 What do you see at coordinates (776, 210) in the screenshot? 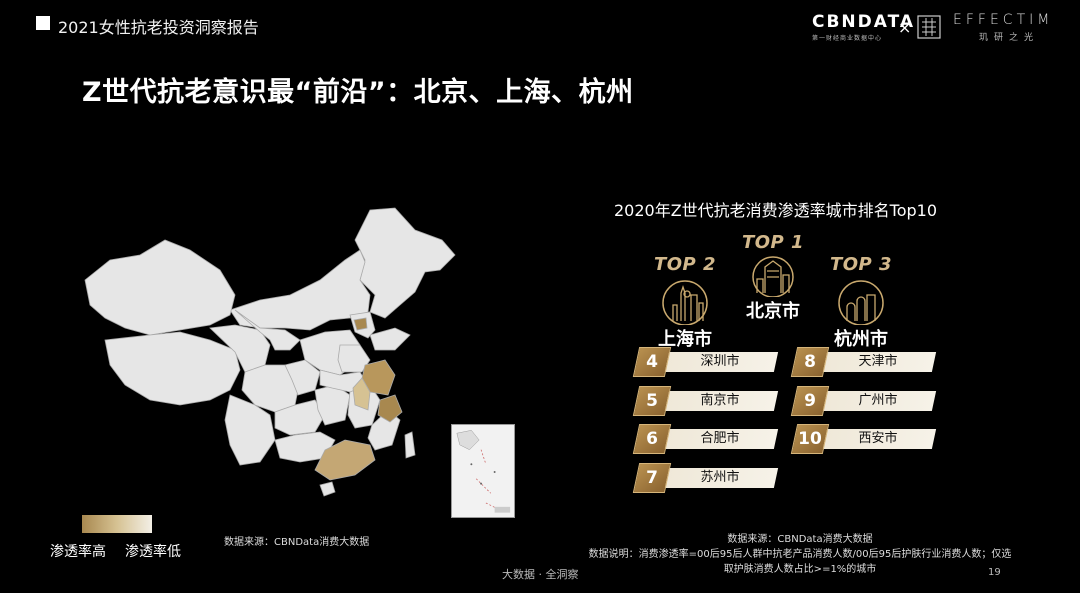
I see `ranking-title: 2020年Z世代抗老消费渗透率城市排名Top10` at bounding box center [776, 210].